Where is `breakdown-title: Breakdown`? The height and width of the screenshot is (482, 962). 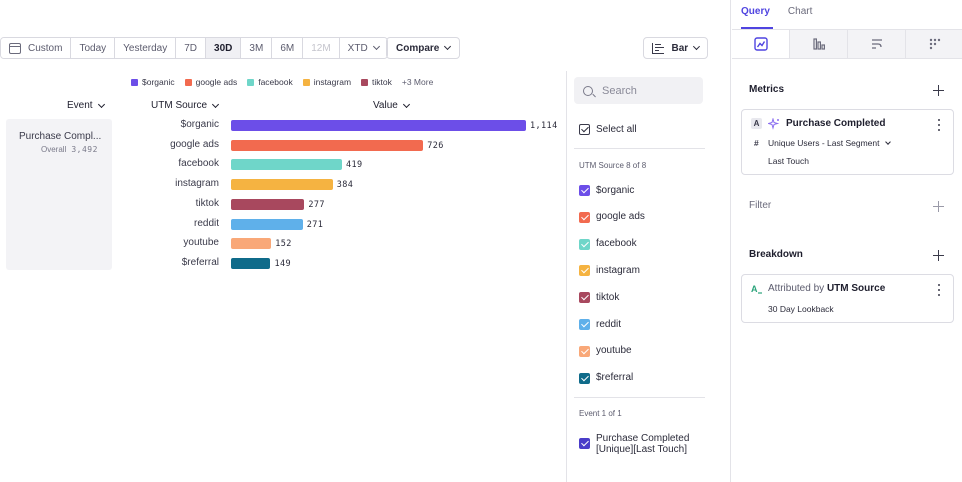
breakdown-title: Breakdown is located at coordinates (776, 254).